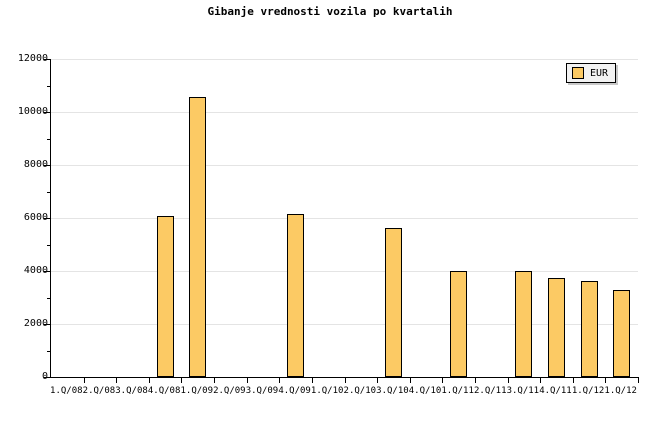 The width and height of the screenshot is (660, 440). Describe the element at coordinates (262, 391) in the screenshot. I see `x-axis-tick-label: 3.Q/09` at that location.